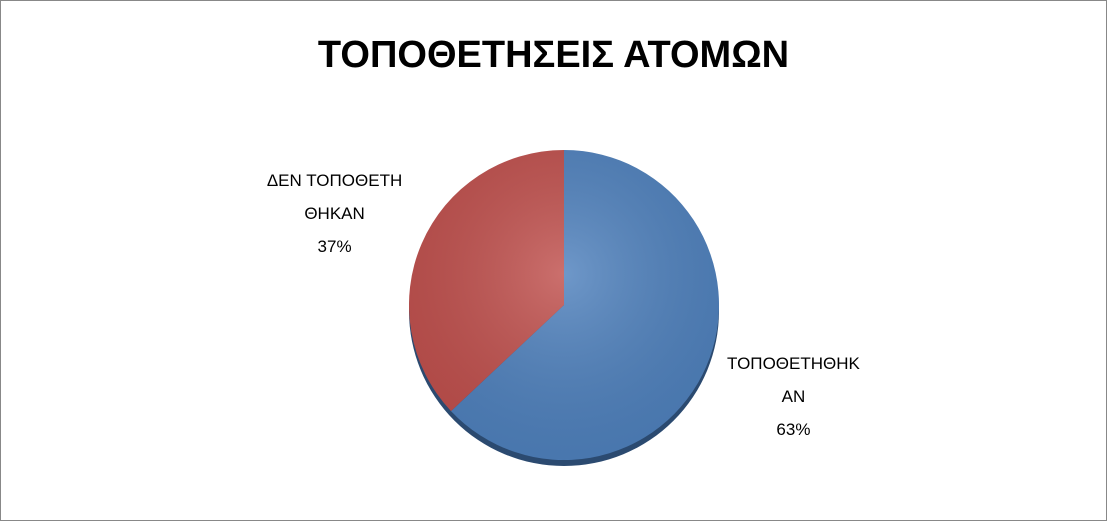  I want to click on category-label: ΔΕΝ ΤΟΠΟΘΕΤΗΘΗΚΑΝ, so click(334, 197).